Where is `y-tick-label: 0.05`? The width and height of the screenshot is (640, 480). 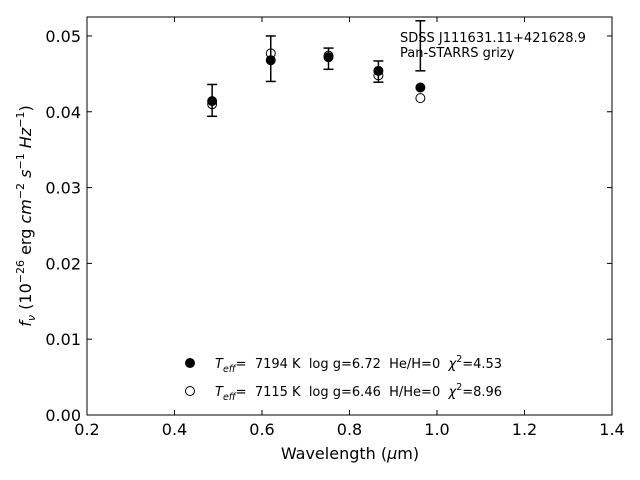
y-tick-label: 0.05 is located at coordinates (63, 36).